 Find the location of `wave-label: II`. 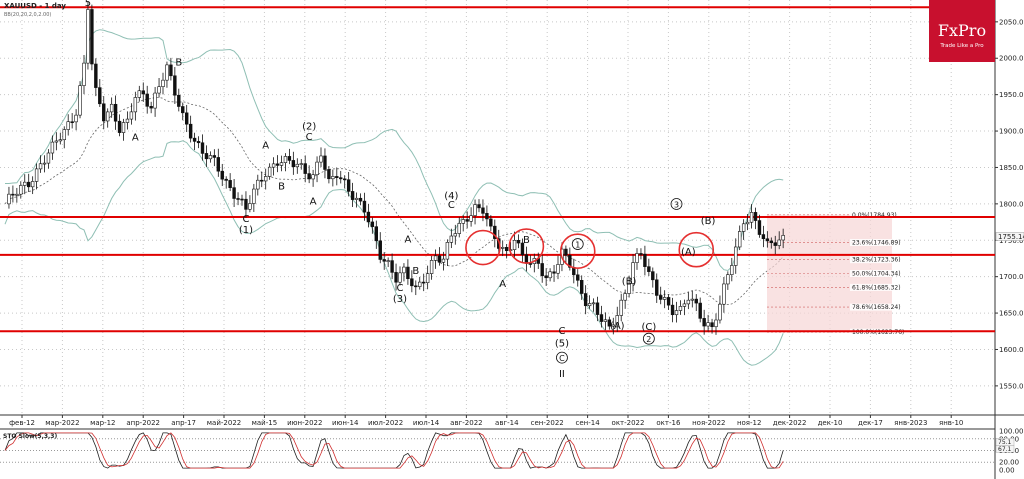

wave-label: II is located at coordinates (562, 374).